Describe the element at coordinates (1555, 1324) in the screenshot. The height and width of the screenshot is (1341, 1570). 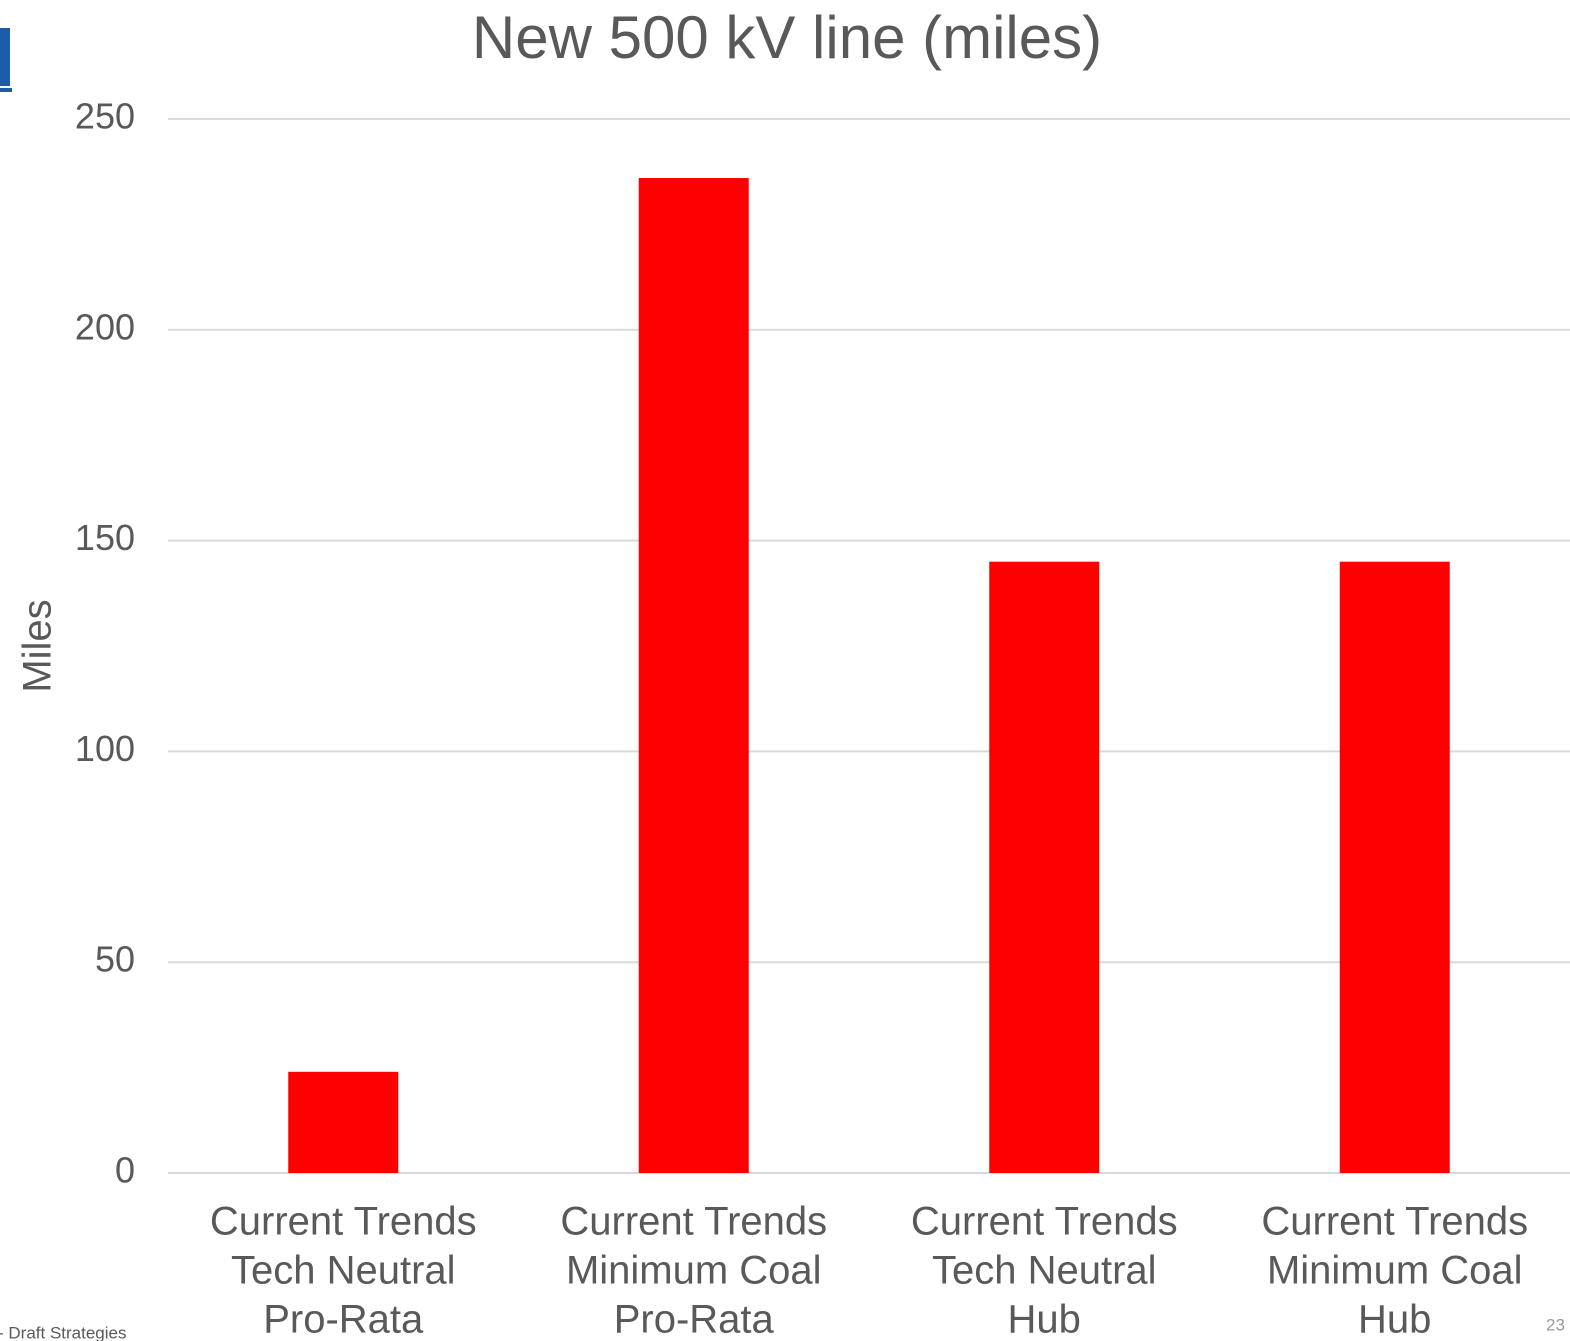
I see `page-number: 23` at that location.